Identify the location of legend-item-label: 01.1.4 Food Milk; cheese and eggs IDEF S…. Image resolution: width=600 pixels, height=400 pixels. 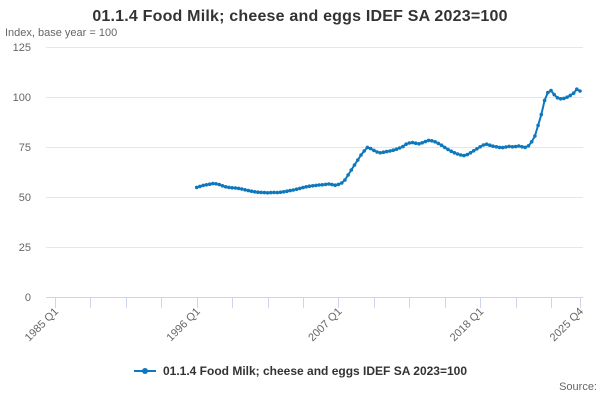
(314, 371).